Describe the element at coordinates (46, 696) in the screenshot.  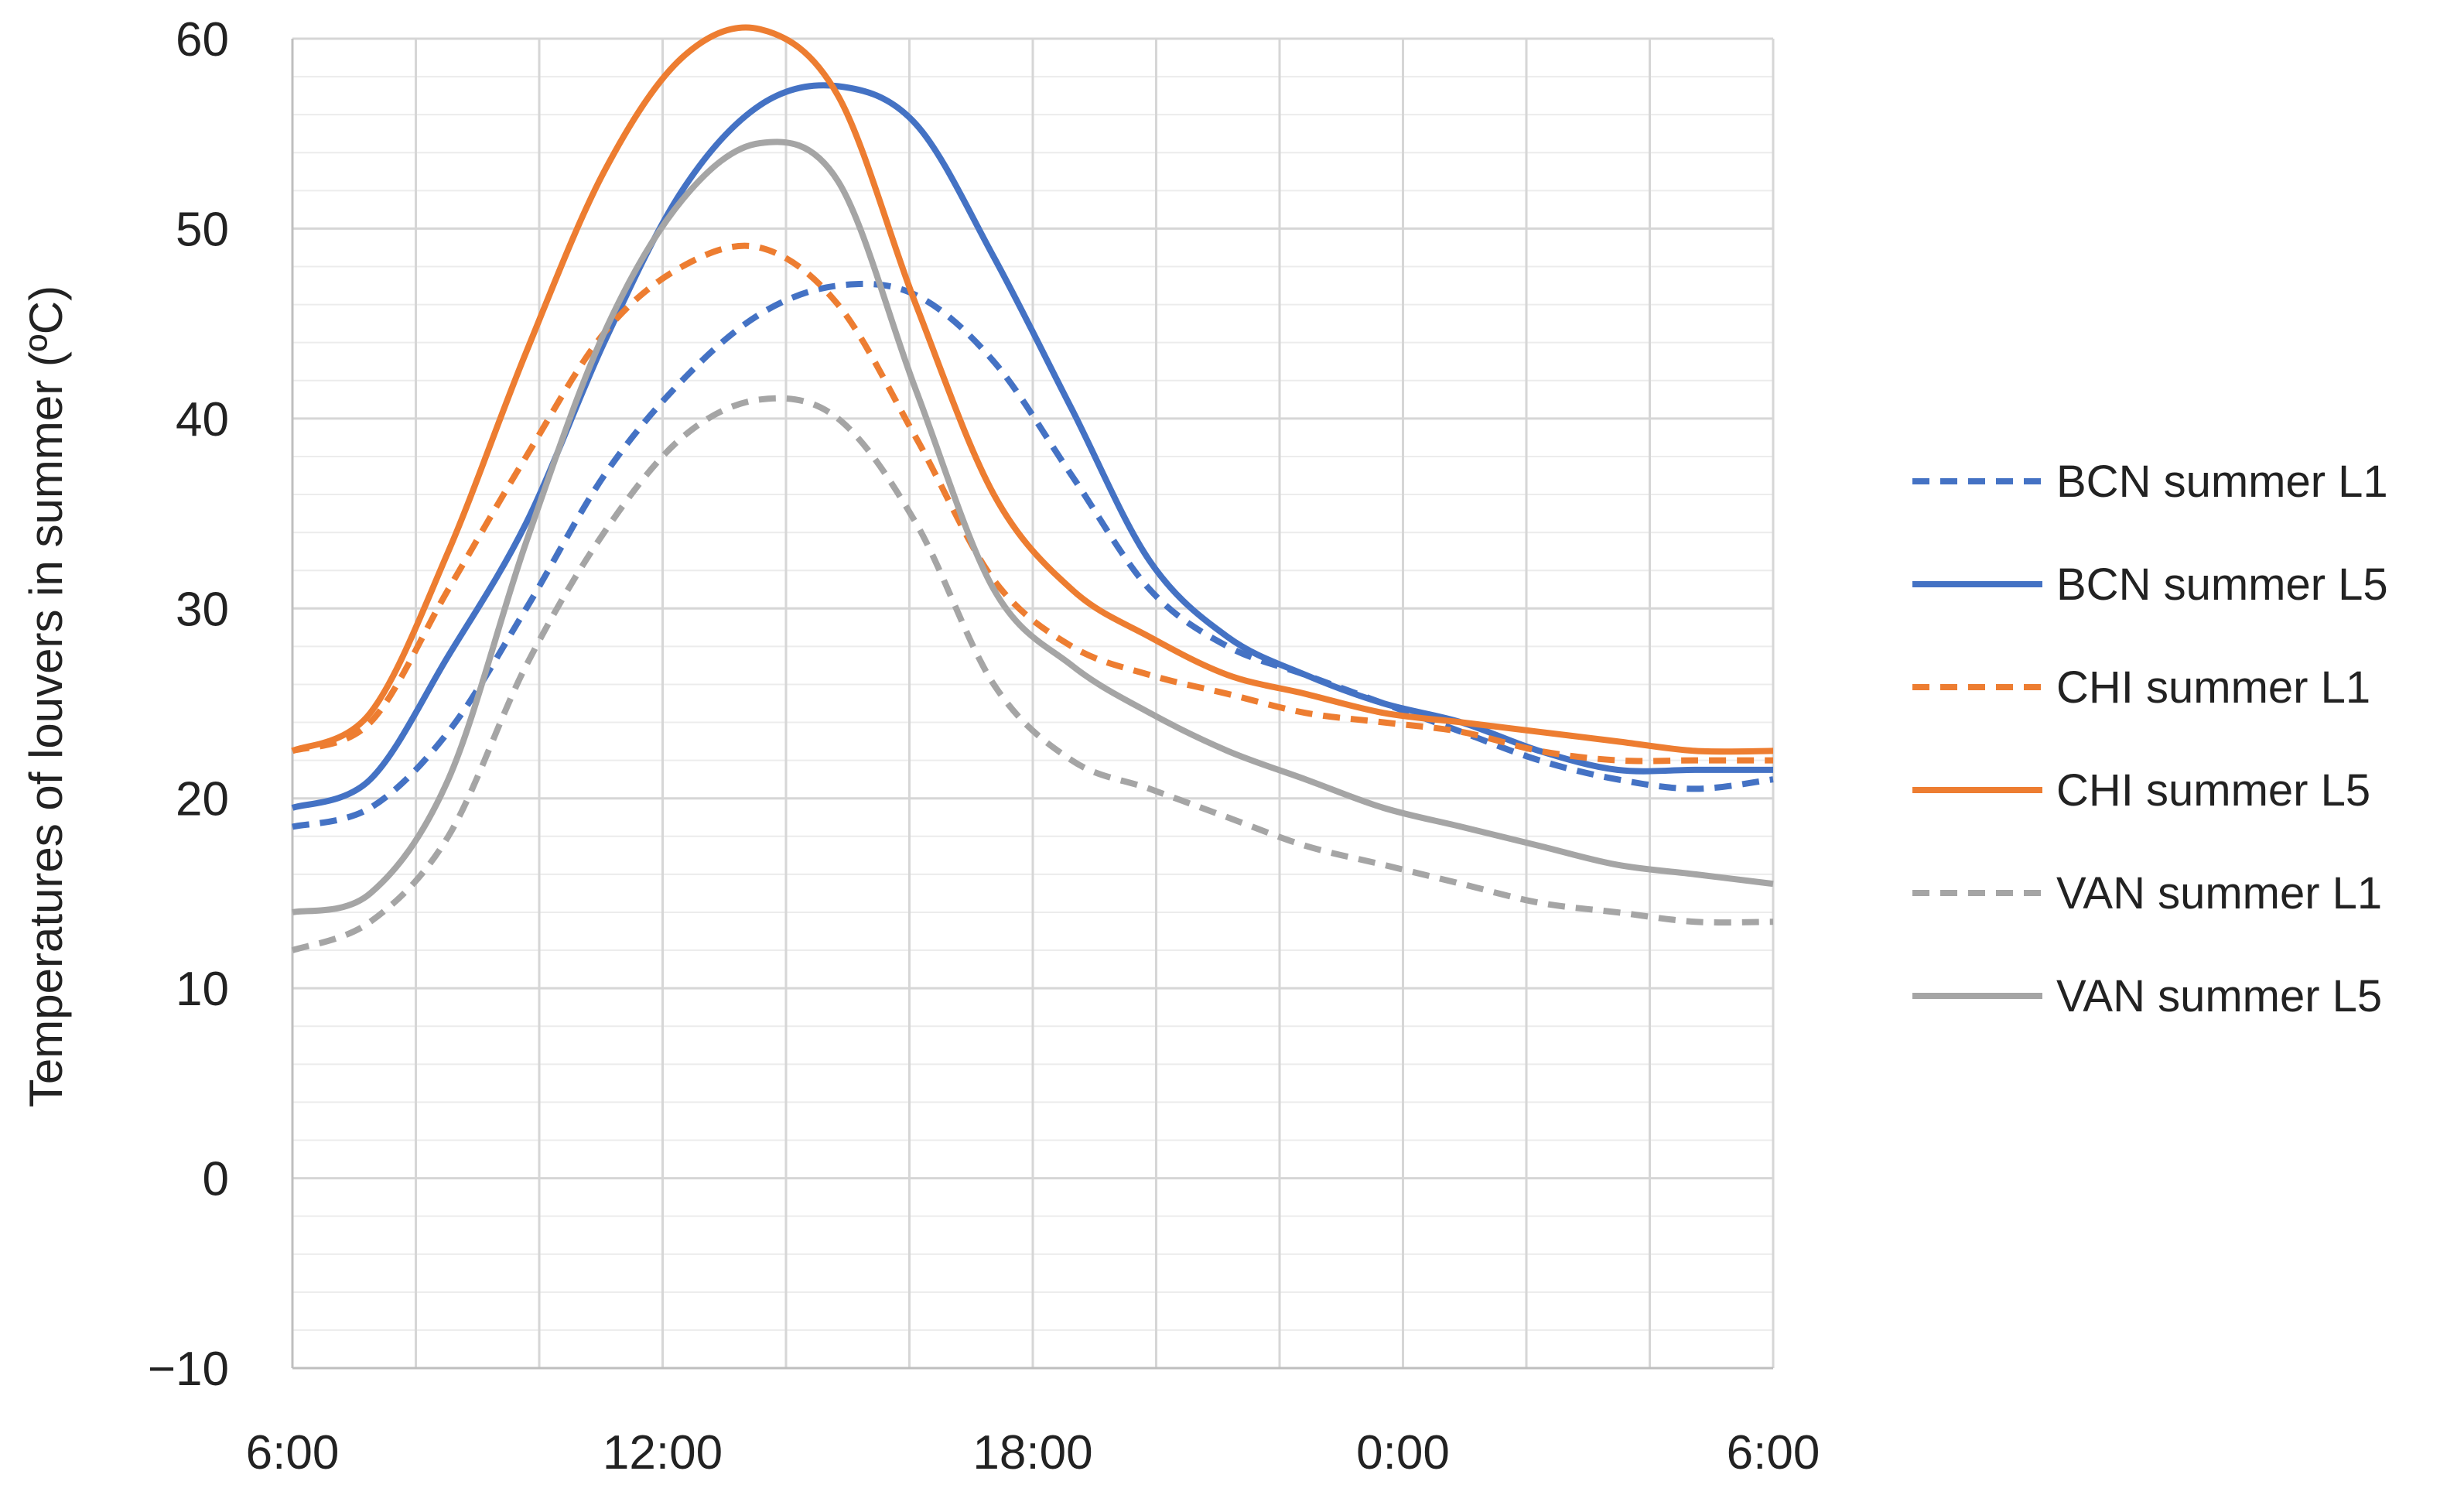
I see `y-axis-title: Temperatures of louvers in summer (ºC)` at that location.